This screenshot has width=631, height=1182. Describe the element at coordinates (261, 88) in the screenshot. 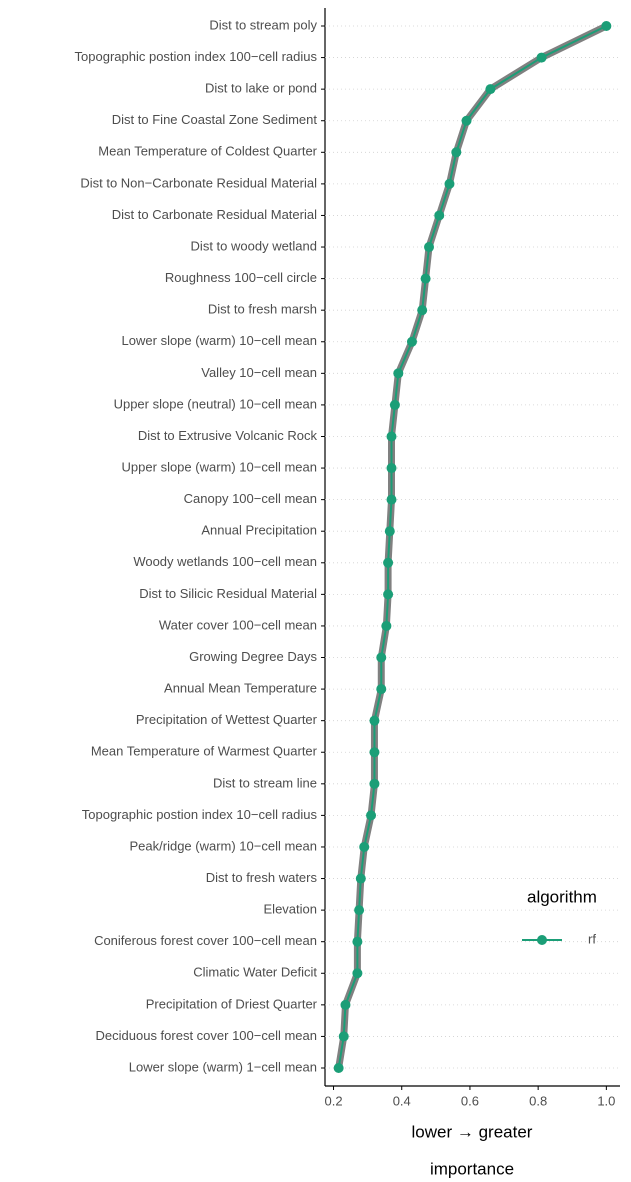

I see `y-tick-label: Dist to lake or pond` at that location.